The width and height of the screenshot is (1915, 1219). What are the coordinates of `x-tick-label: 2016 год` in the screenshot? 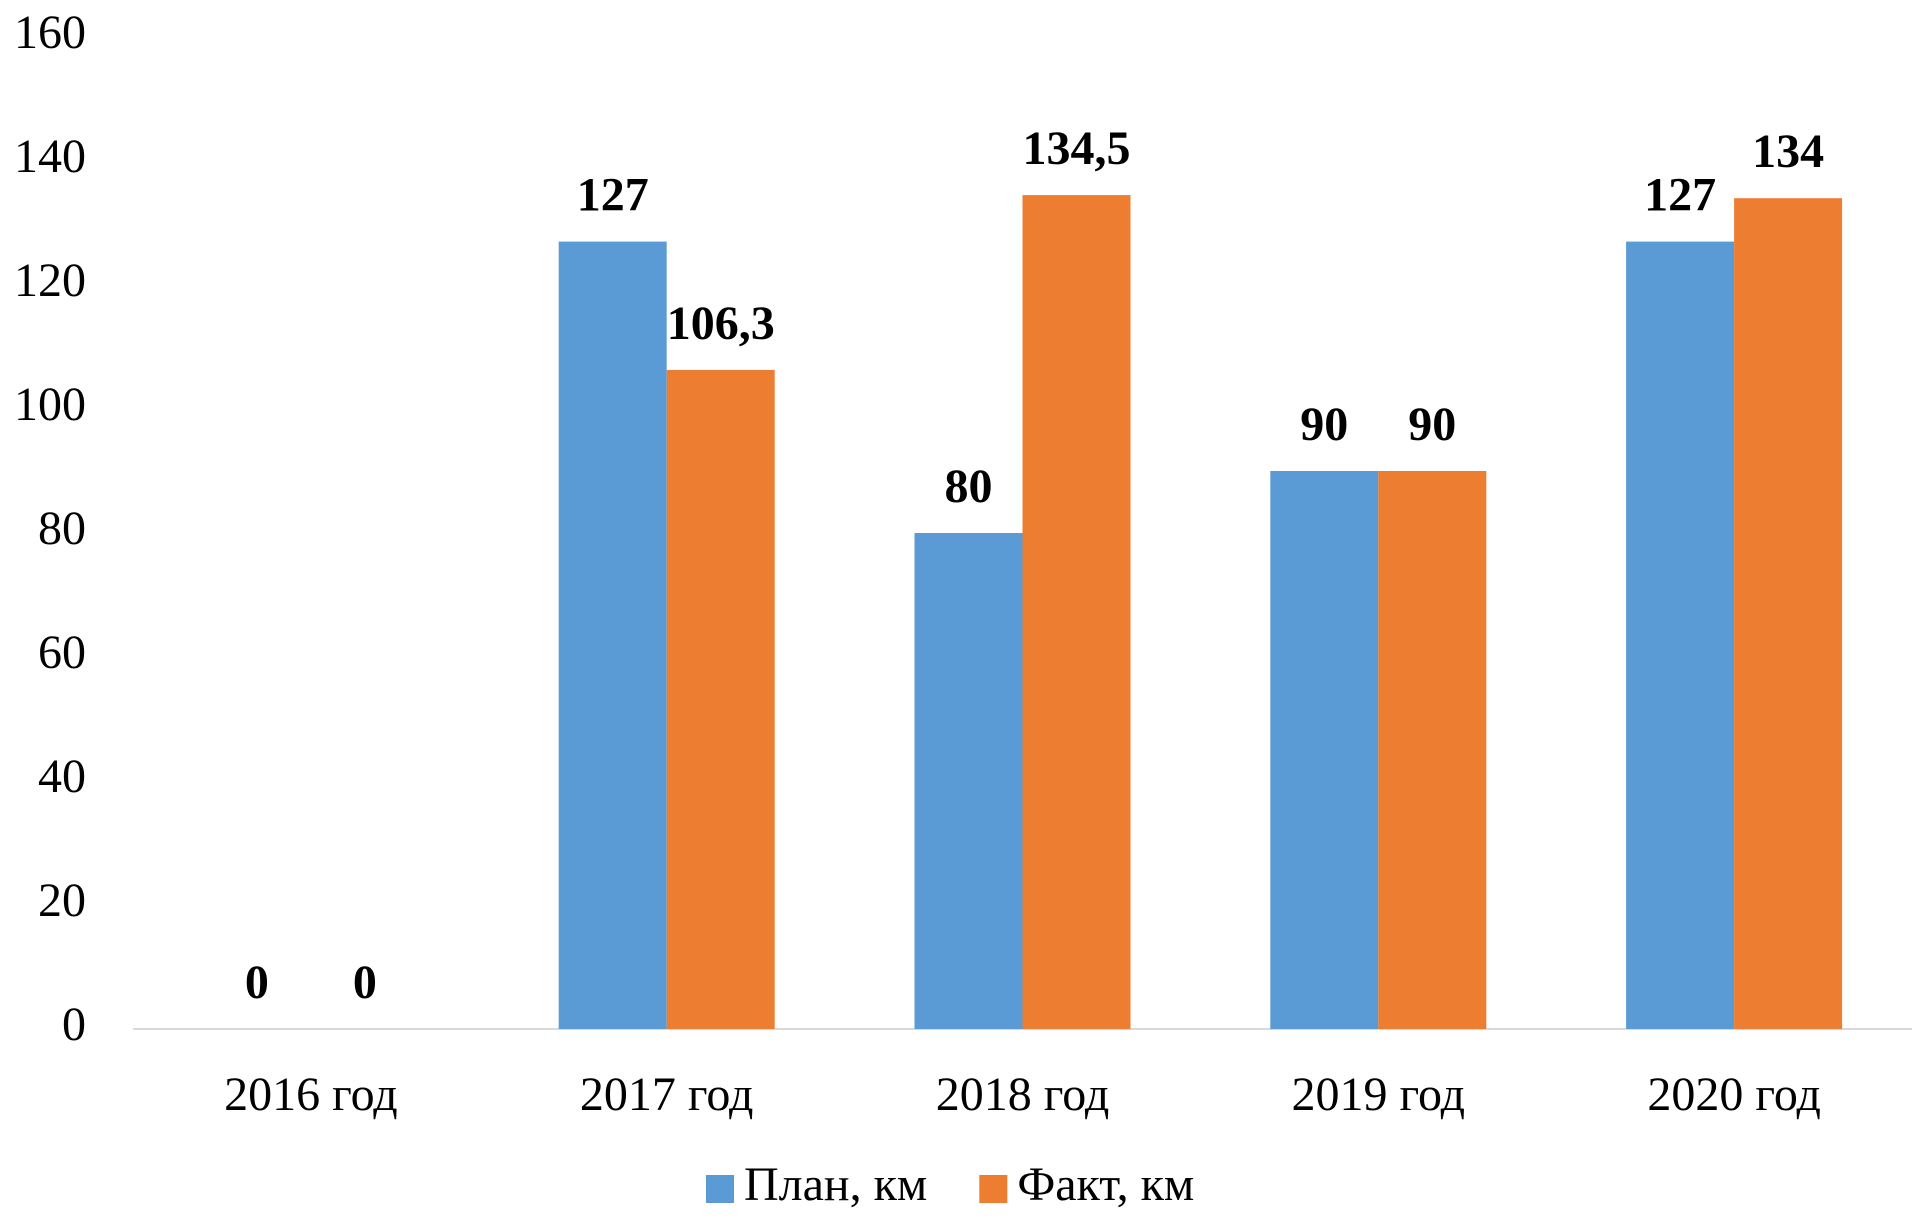 It's located at (311, 1094).